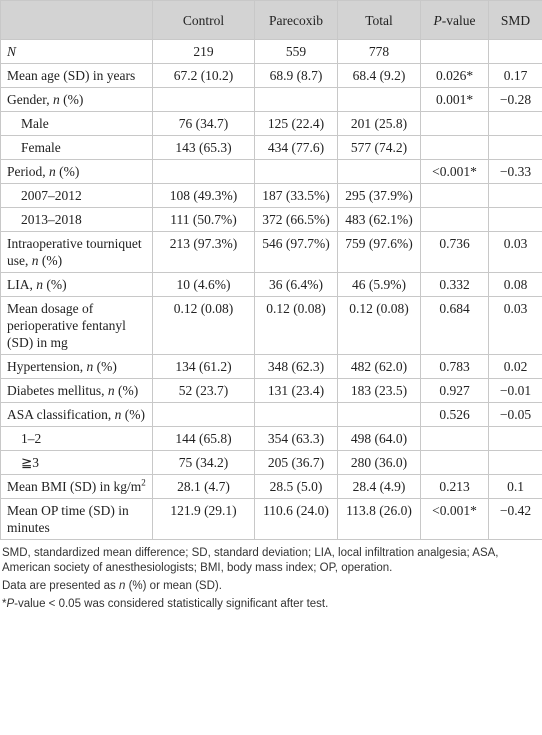 This screenshot has width=542, height=735. Describe the element at coordinates (76, 171) in the screenshot. I see `row-label: Period, n (%)` at that location.